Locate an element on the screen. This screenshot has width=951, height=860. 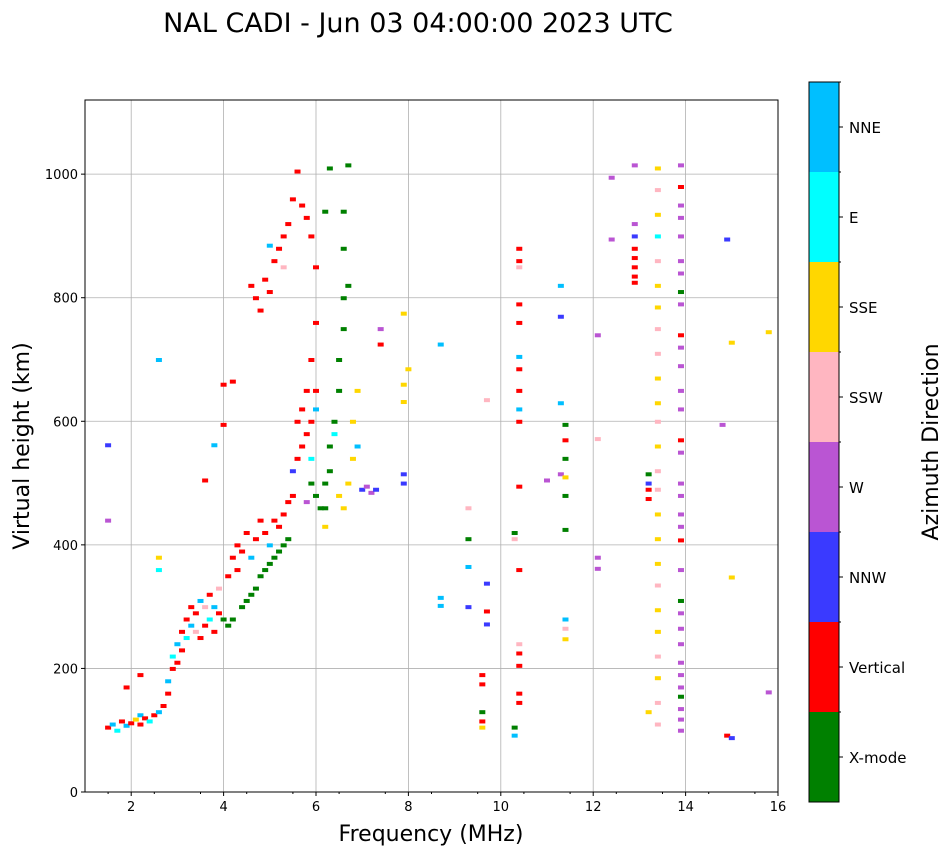
colorbar-swatch-w is located at coordinates (824, 487).